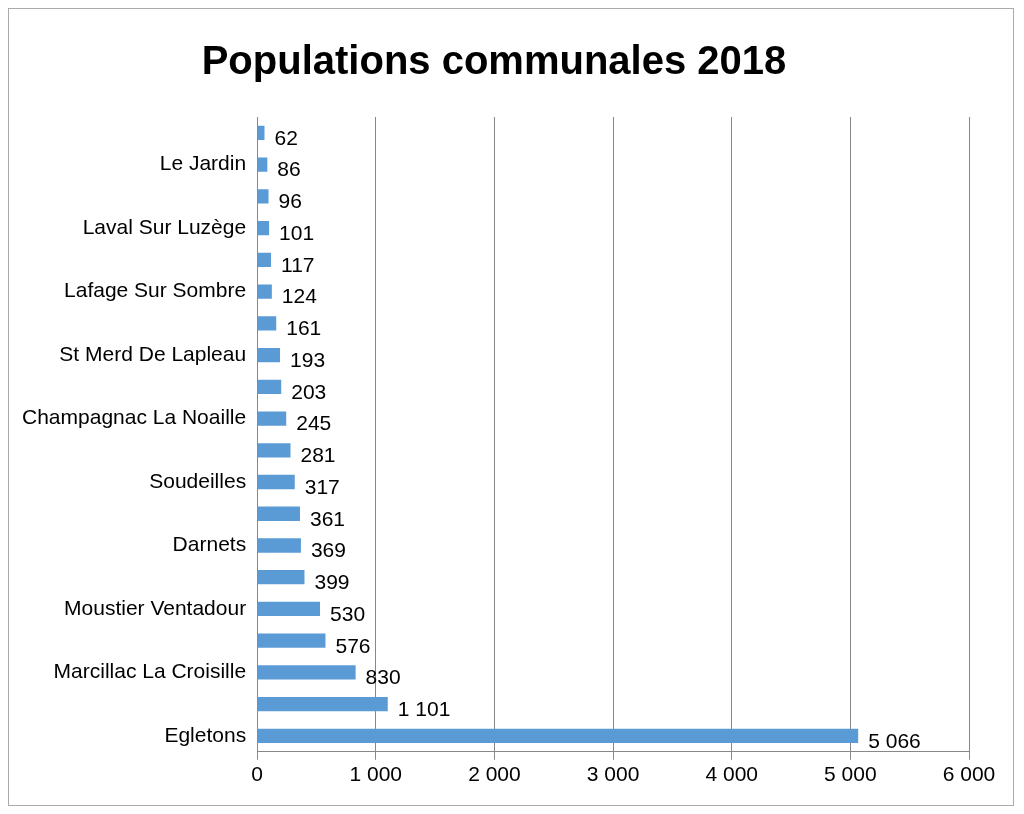 The width and height of the screenshot is (1024, 814). I want to click on data-label: 5 066, so click(894, 740).